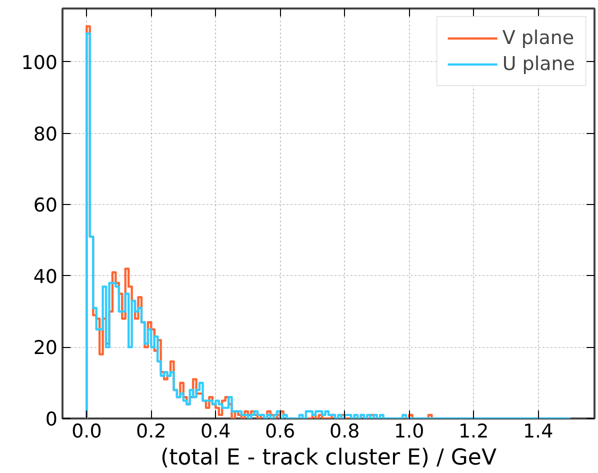 Image resolution: width=598 pixels, height=473 pixels. What do you see at coordinates (51, 419) in the screenshot?
I see `y-tick-label: 0` at bounding box center [51, 419].